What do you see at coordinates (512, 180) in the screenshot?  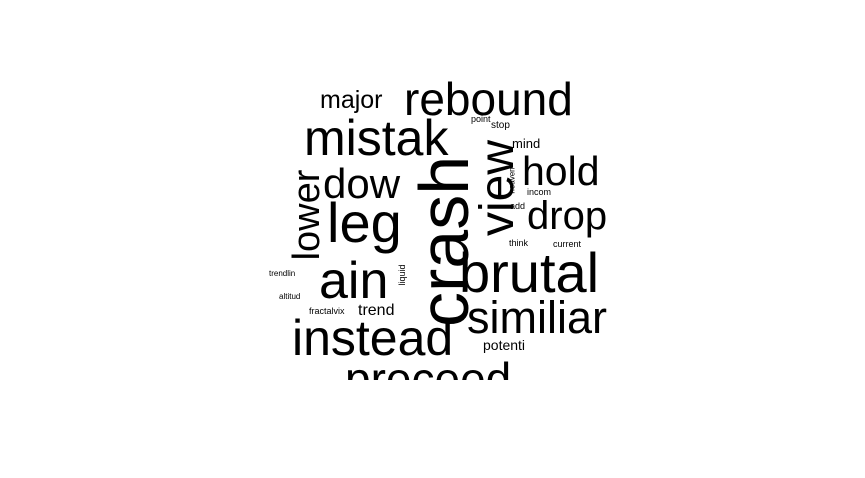 I see `word-heaven: heaven` at bounding box center [512, 180].